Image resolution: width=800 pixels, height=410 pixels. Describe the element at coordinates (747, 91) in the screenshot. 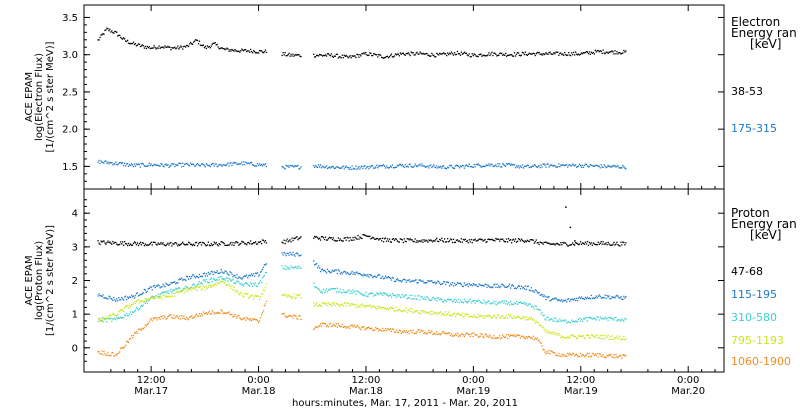

I see `legend-channel-38-53: 38-53` at that location.